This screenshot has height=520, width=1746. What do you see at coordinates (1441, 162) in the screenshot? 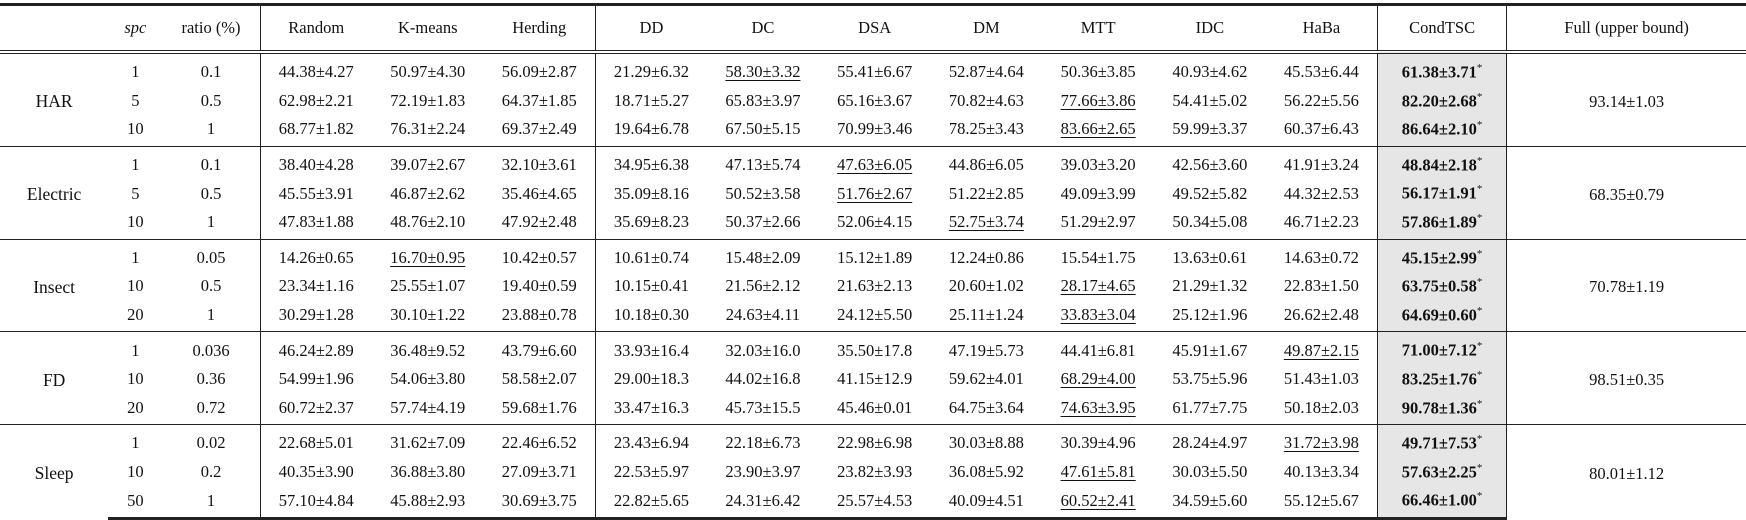
I see `ours-cell: 48.84±2.18*` at bounding box center [1441, 162].